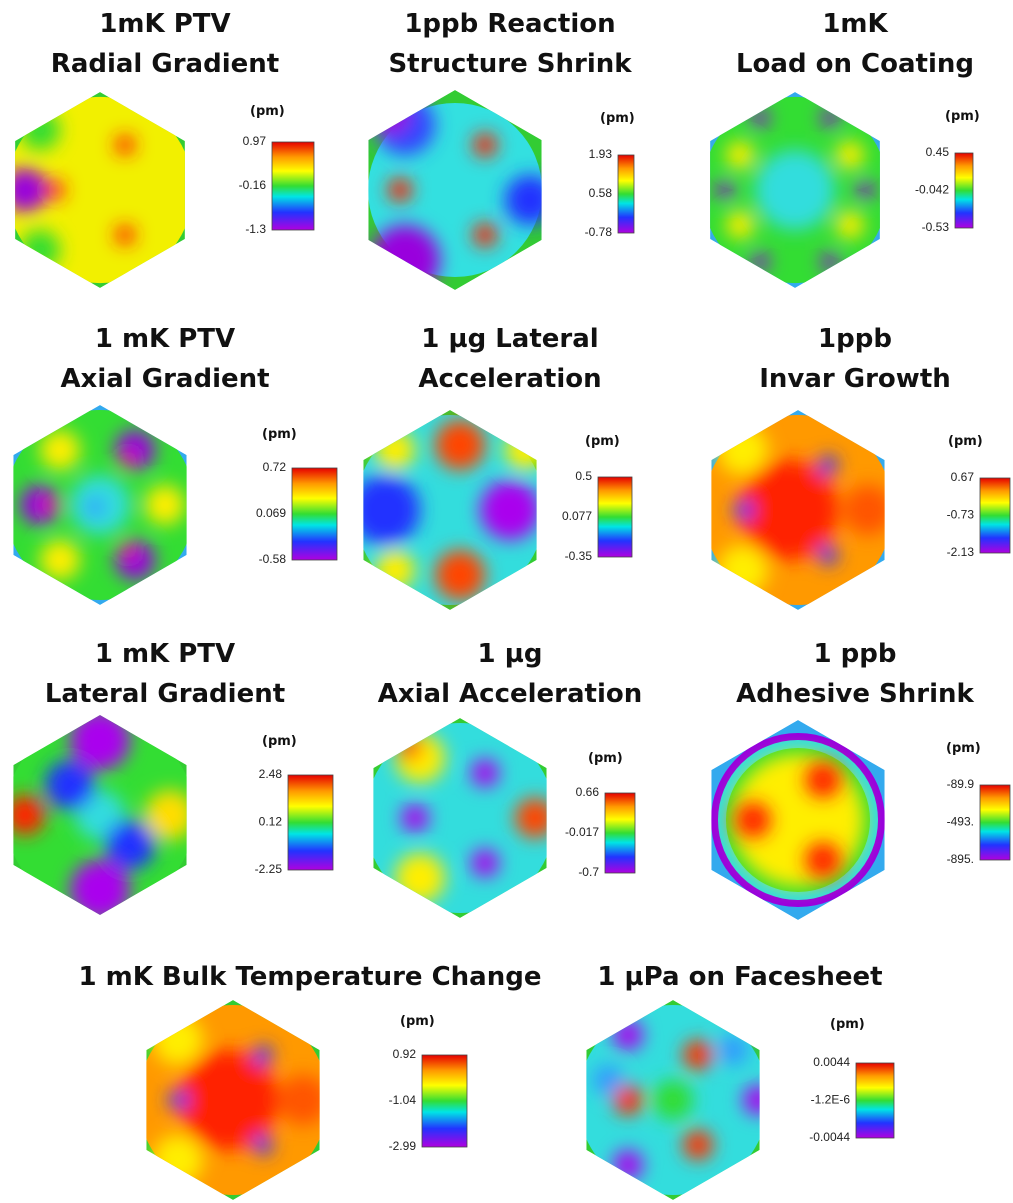 This screenshot has width=1013, height=1203. What do you see at coordinates (960, 859) in the screenshot?
I see `colorbar-label: -895.` at bounding box center [960, 859].